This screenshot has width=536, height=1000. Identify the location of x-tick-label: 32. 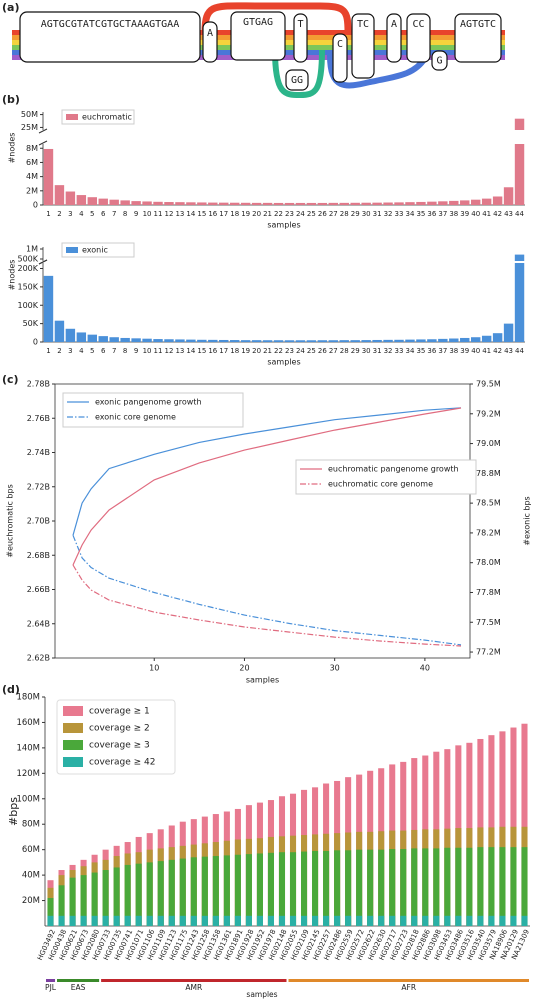
(388, 214).